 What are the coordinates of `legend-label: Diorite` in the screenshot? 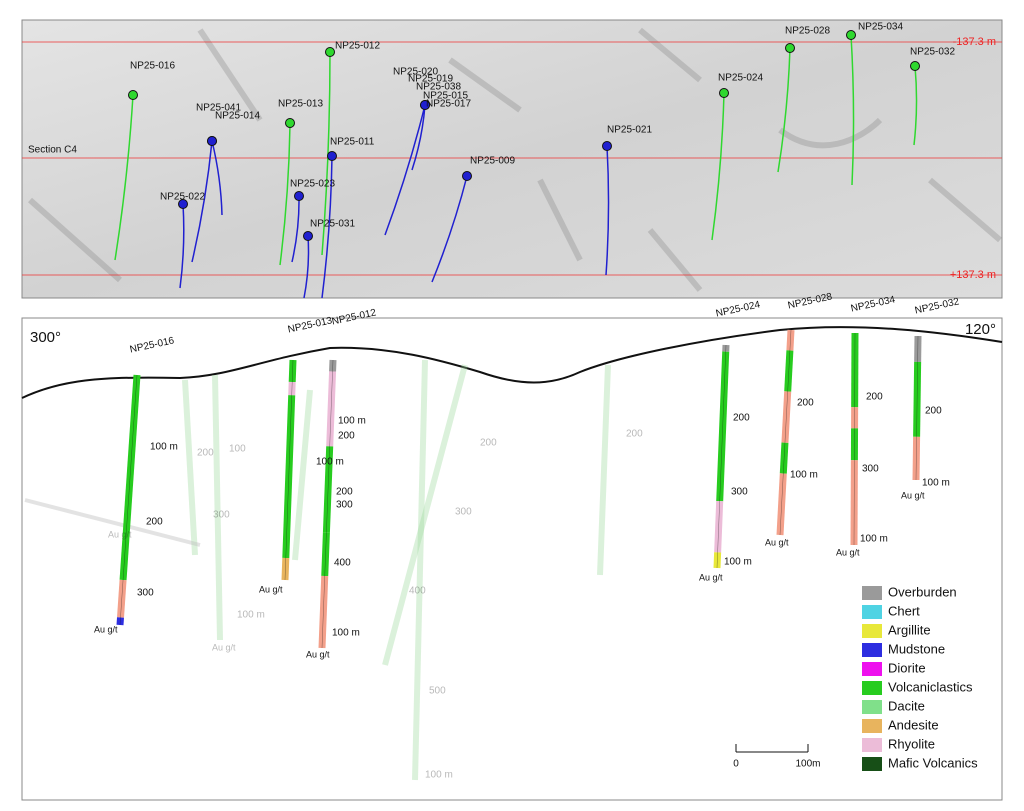 It's located at (907, 667).